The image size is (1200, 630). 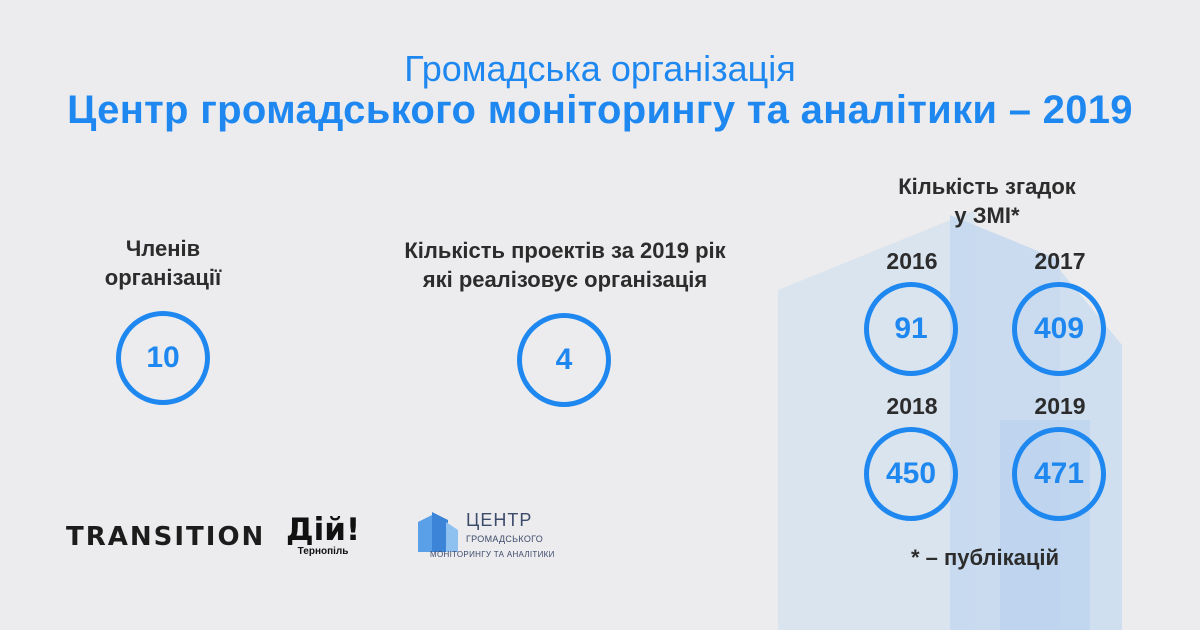 What do you see at coordinates (987, 215) in the screenshot?
I see `media-label-line2: у ЗМІ*` at bounding box center [987, 215].